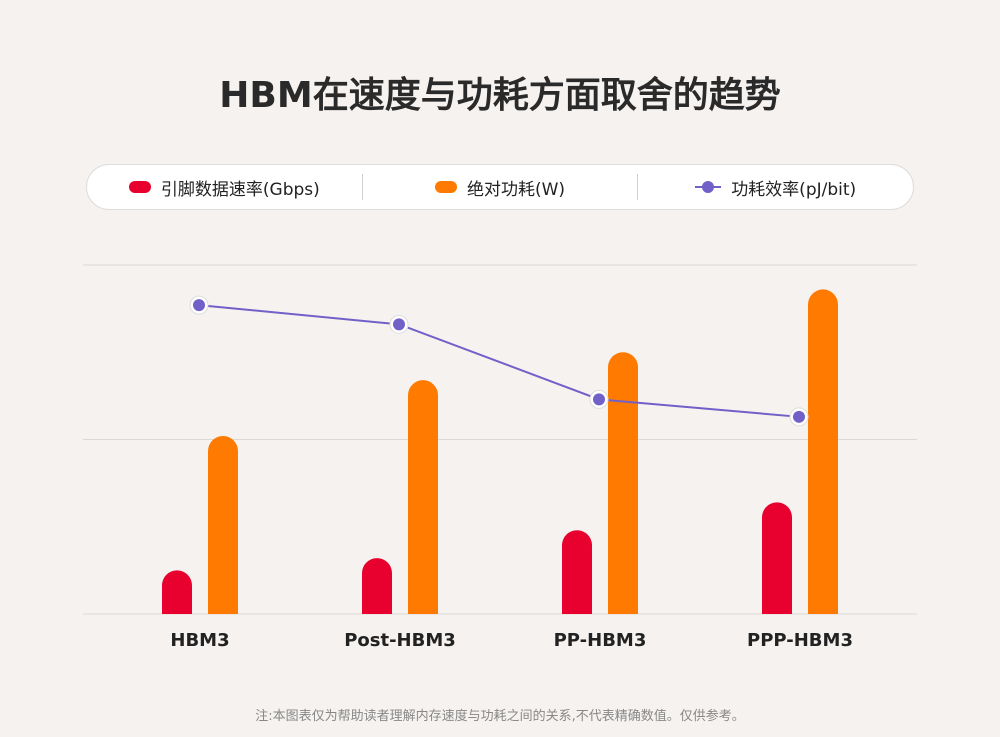 The width and height of the screenshot is (1000, 737). What do you see at coordinates (500, 716) in the screenshot?
I see `footnote: 注:本图表仅为帮助读者理解内存速度与功耗之间的关系,不代表精确数值。仅供参考。` at bounding box center [500, 716].